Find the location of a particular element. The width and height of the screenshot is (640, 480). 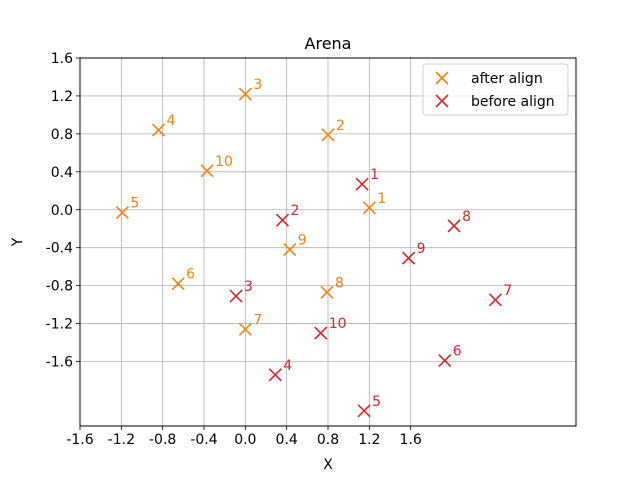

legend: after align before align is located at coordinates (495, 89).